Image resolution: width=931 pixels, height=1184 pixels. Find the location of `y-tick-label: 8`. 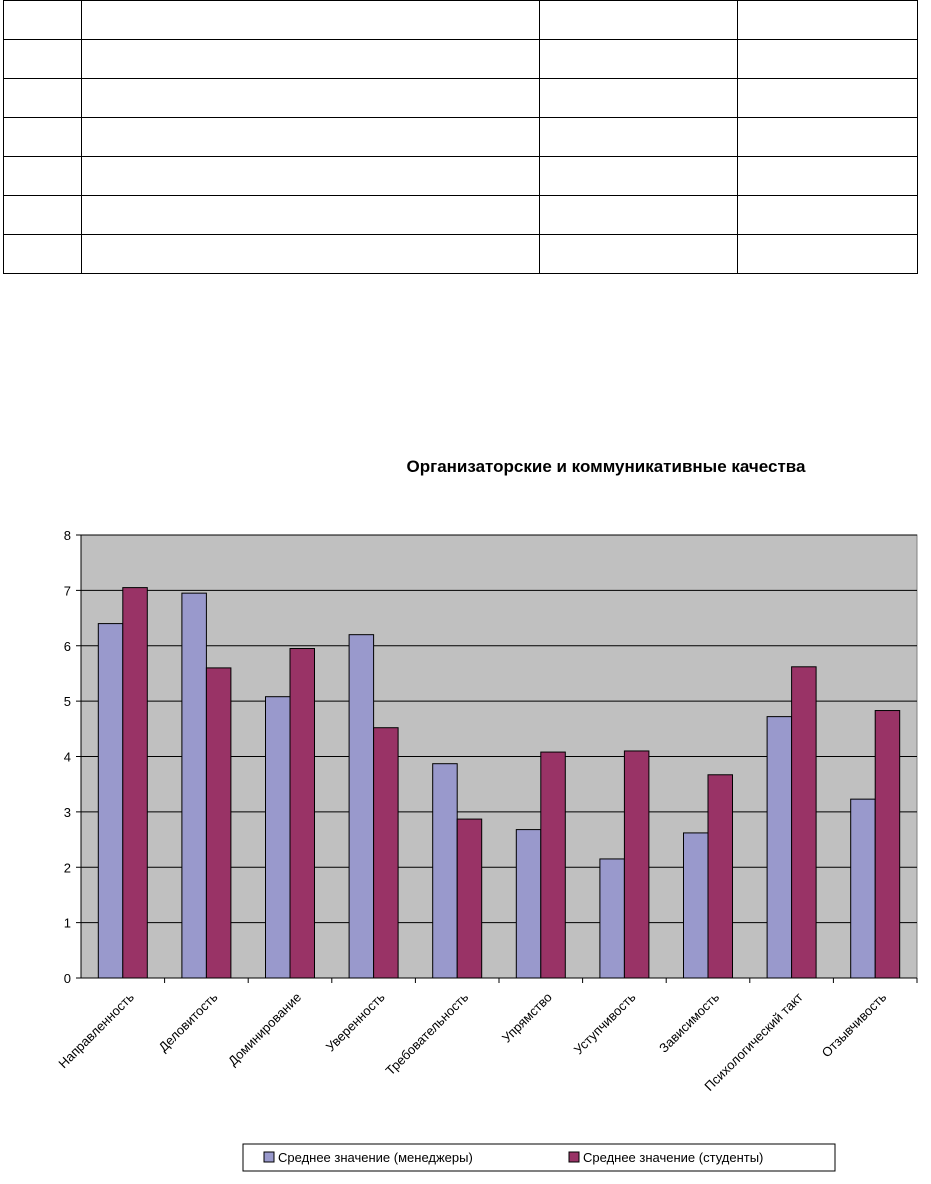

y-tick-label: 8 is located at coordinates (67, 535).